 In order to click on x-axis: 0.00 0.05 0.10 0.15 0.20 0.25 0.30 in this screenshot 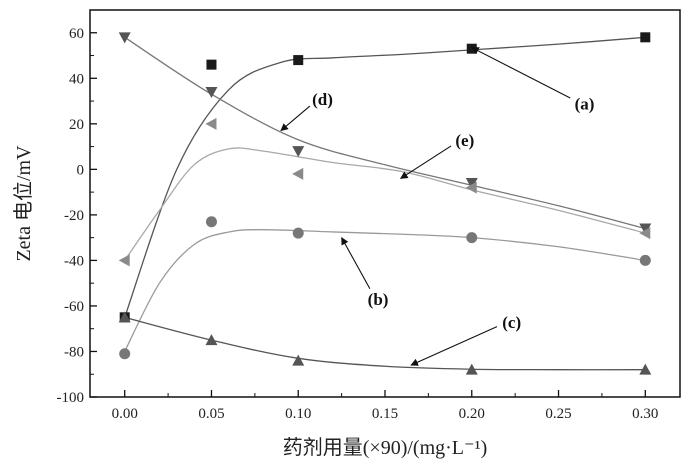, I will do `click(385, 406)`.